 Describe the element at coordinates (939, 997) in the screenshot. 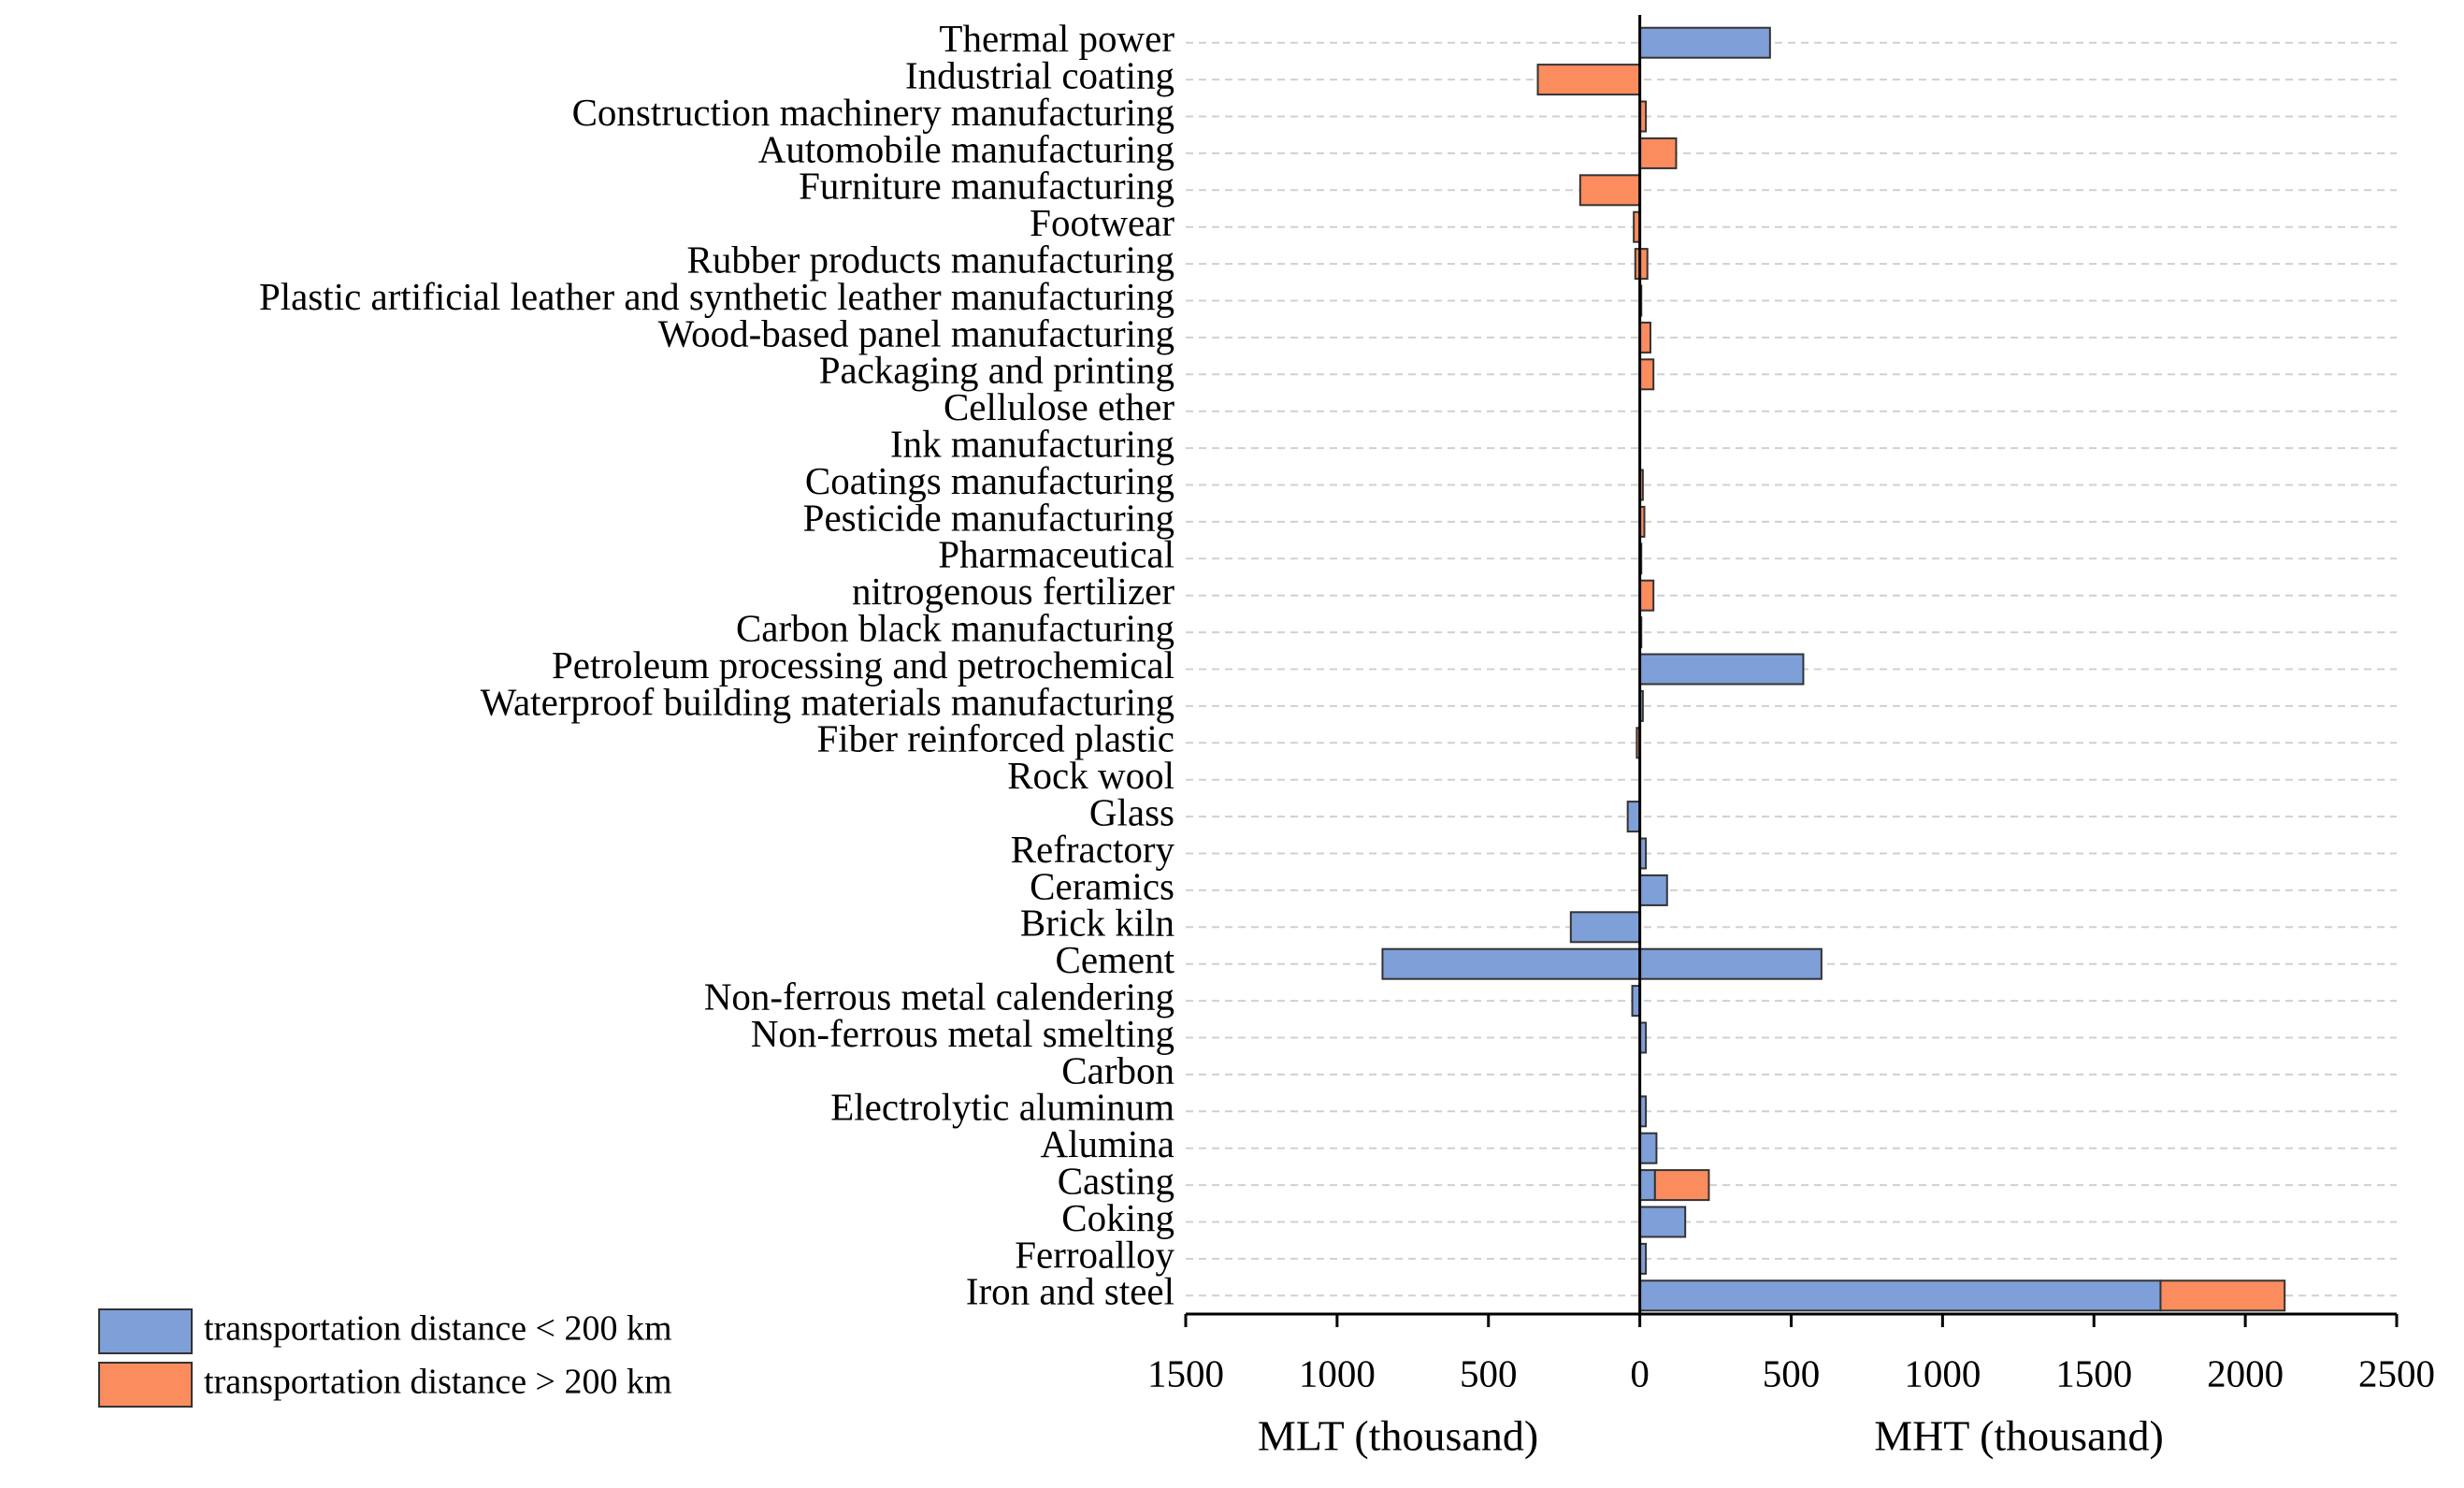

I see `y-tick-label: Non-ferrous metal calendering` at that location.